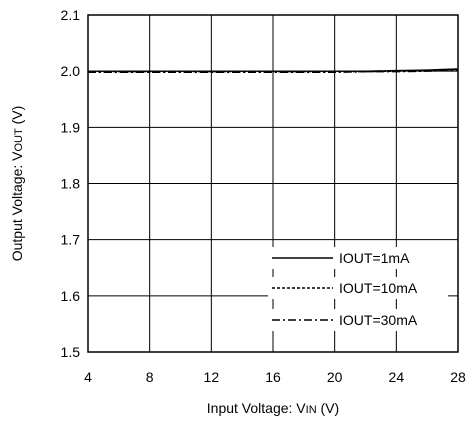 This screenshot has height=422, width=472. What do you see at coordinates (88, 377) in the screenshot?
I see `x-tick-label: 4` at bounding box center [88, 377].